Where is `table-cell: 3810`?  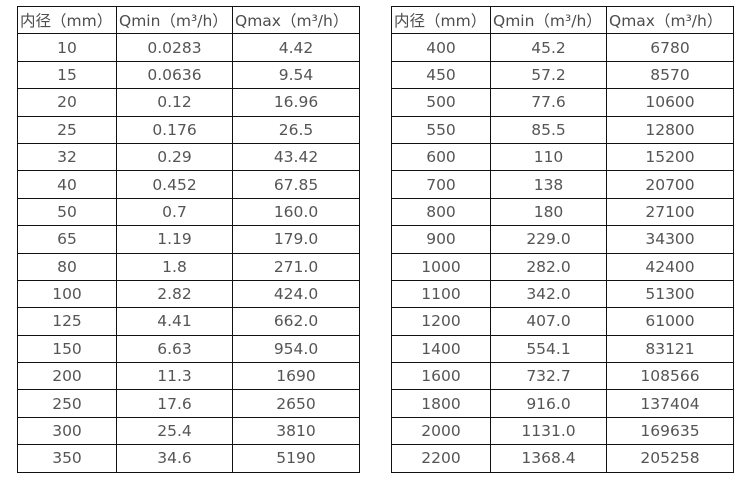 table-cell: 3810 is located at coordinates (296, 431).